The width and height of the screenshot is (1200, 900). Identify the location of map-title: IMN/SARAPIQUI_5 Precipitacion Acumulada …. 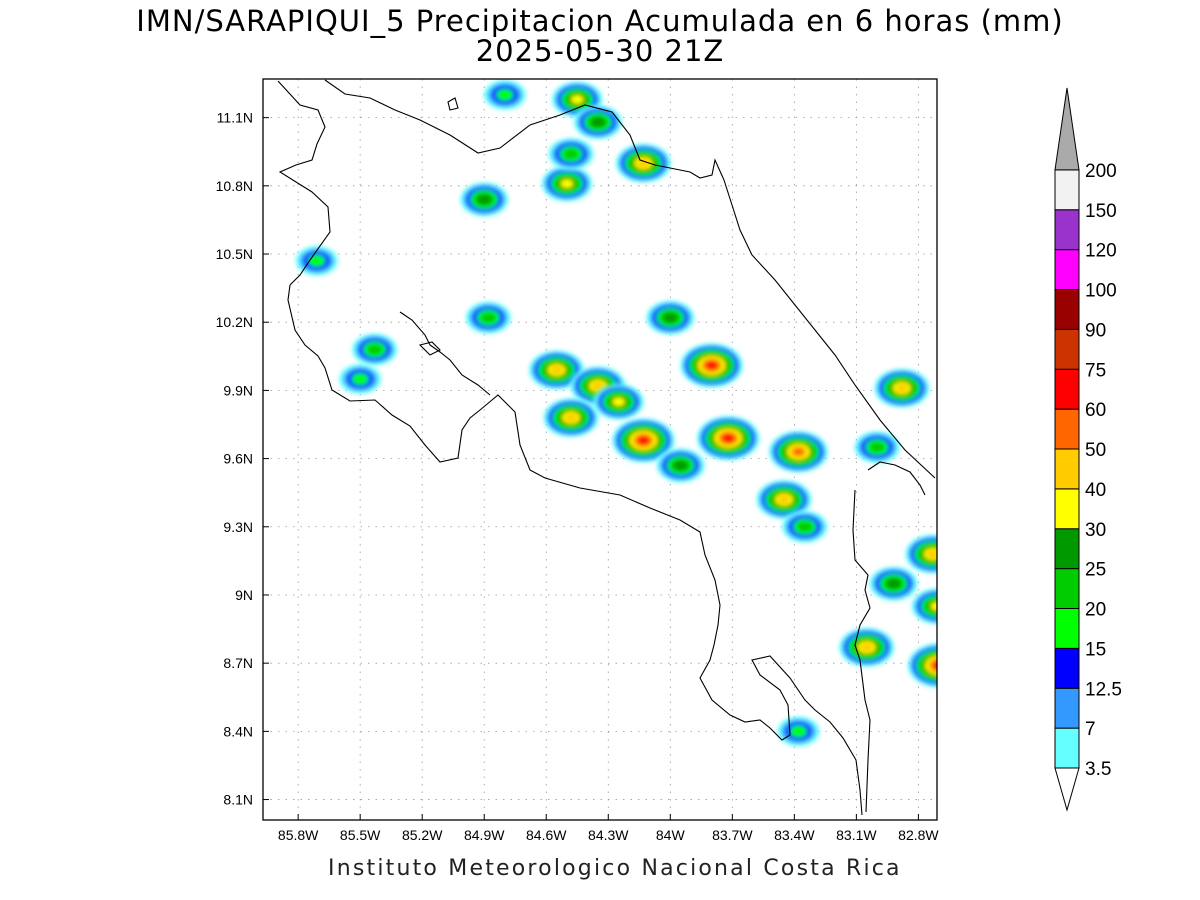
(600, 21).